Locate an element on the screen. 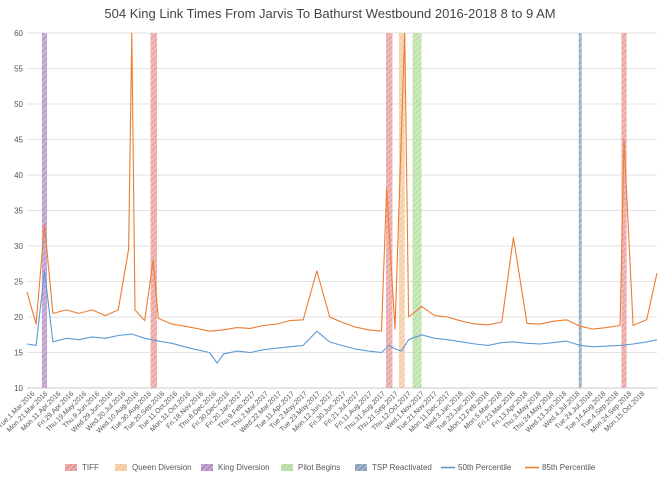 This screenshot has height=482, width=660. legend-item: TIFF is located at coordinates (82, 467).